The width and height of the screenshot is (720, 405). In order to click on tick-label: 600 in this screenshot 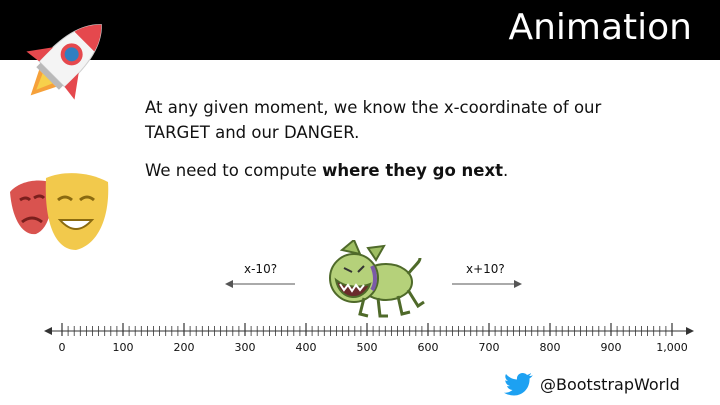, I will do `click(428, 347)`.